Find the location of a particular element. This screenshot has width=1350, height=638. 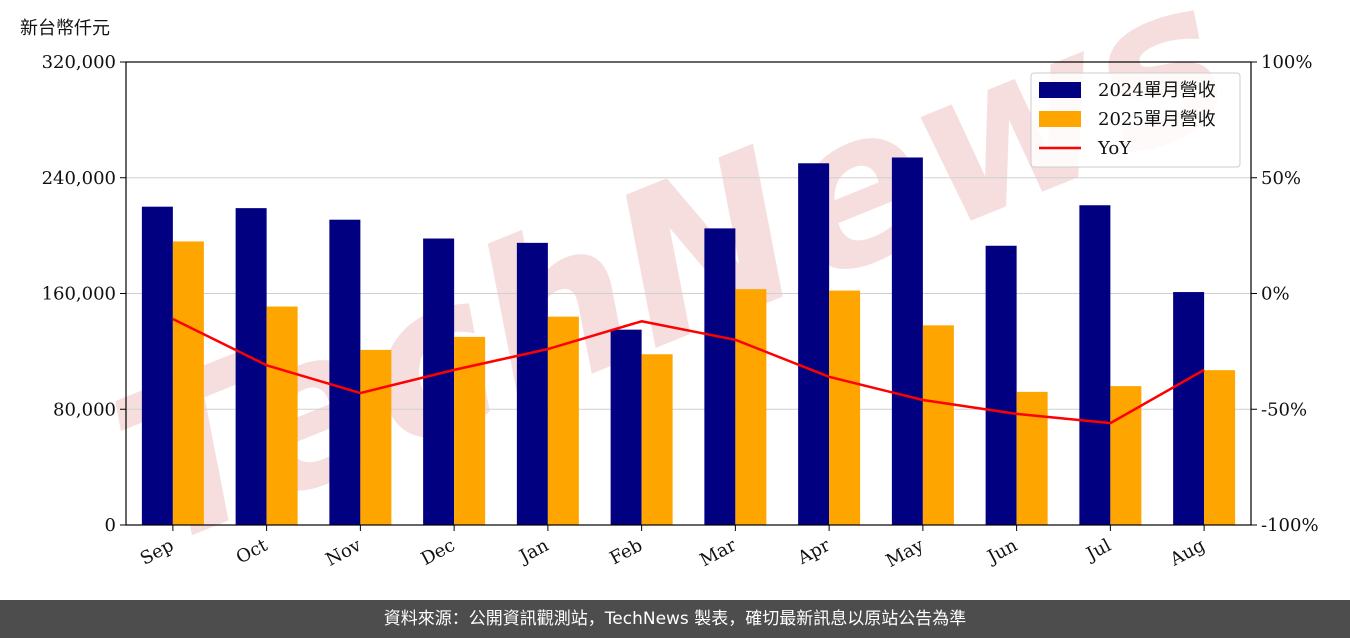

legend-label: YoY is located at coordinates (1114, 148).